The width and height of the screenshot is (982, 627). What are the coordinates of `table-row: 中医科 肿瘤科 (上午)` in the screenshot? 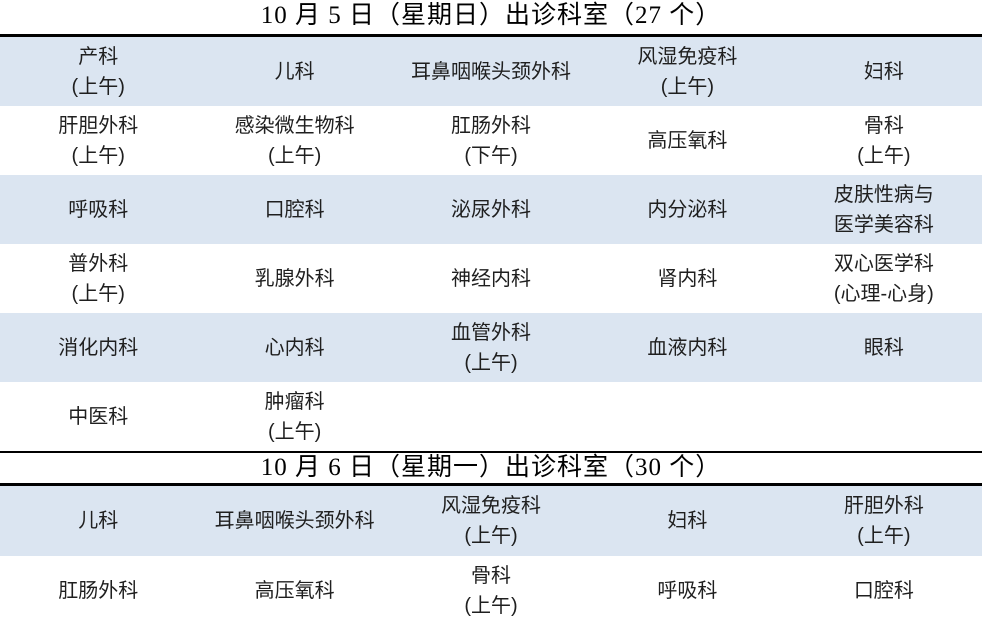 It's located at (491, 416).